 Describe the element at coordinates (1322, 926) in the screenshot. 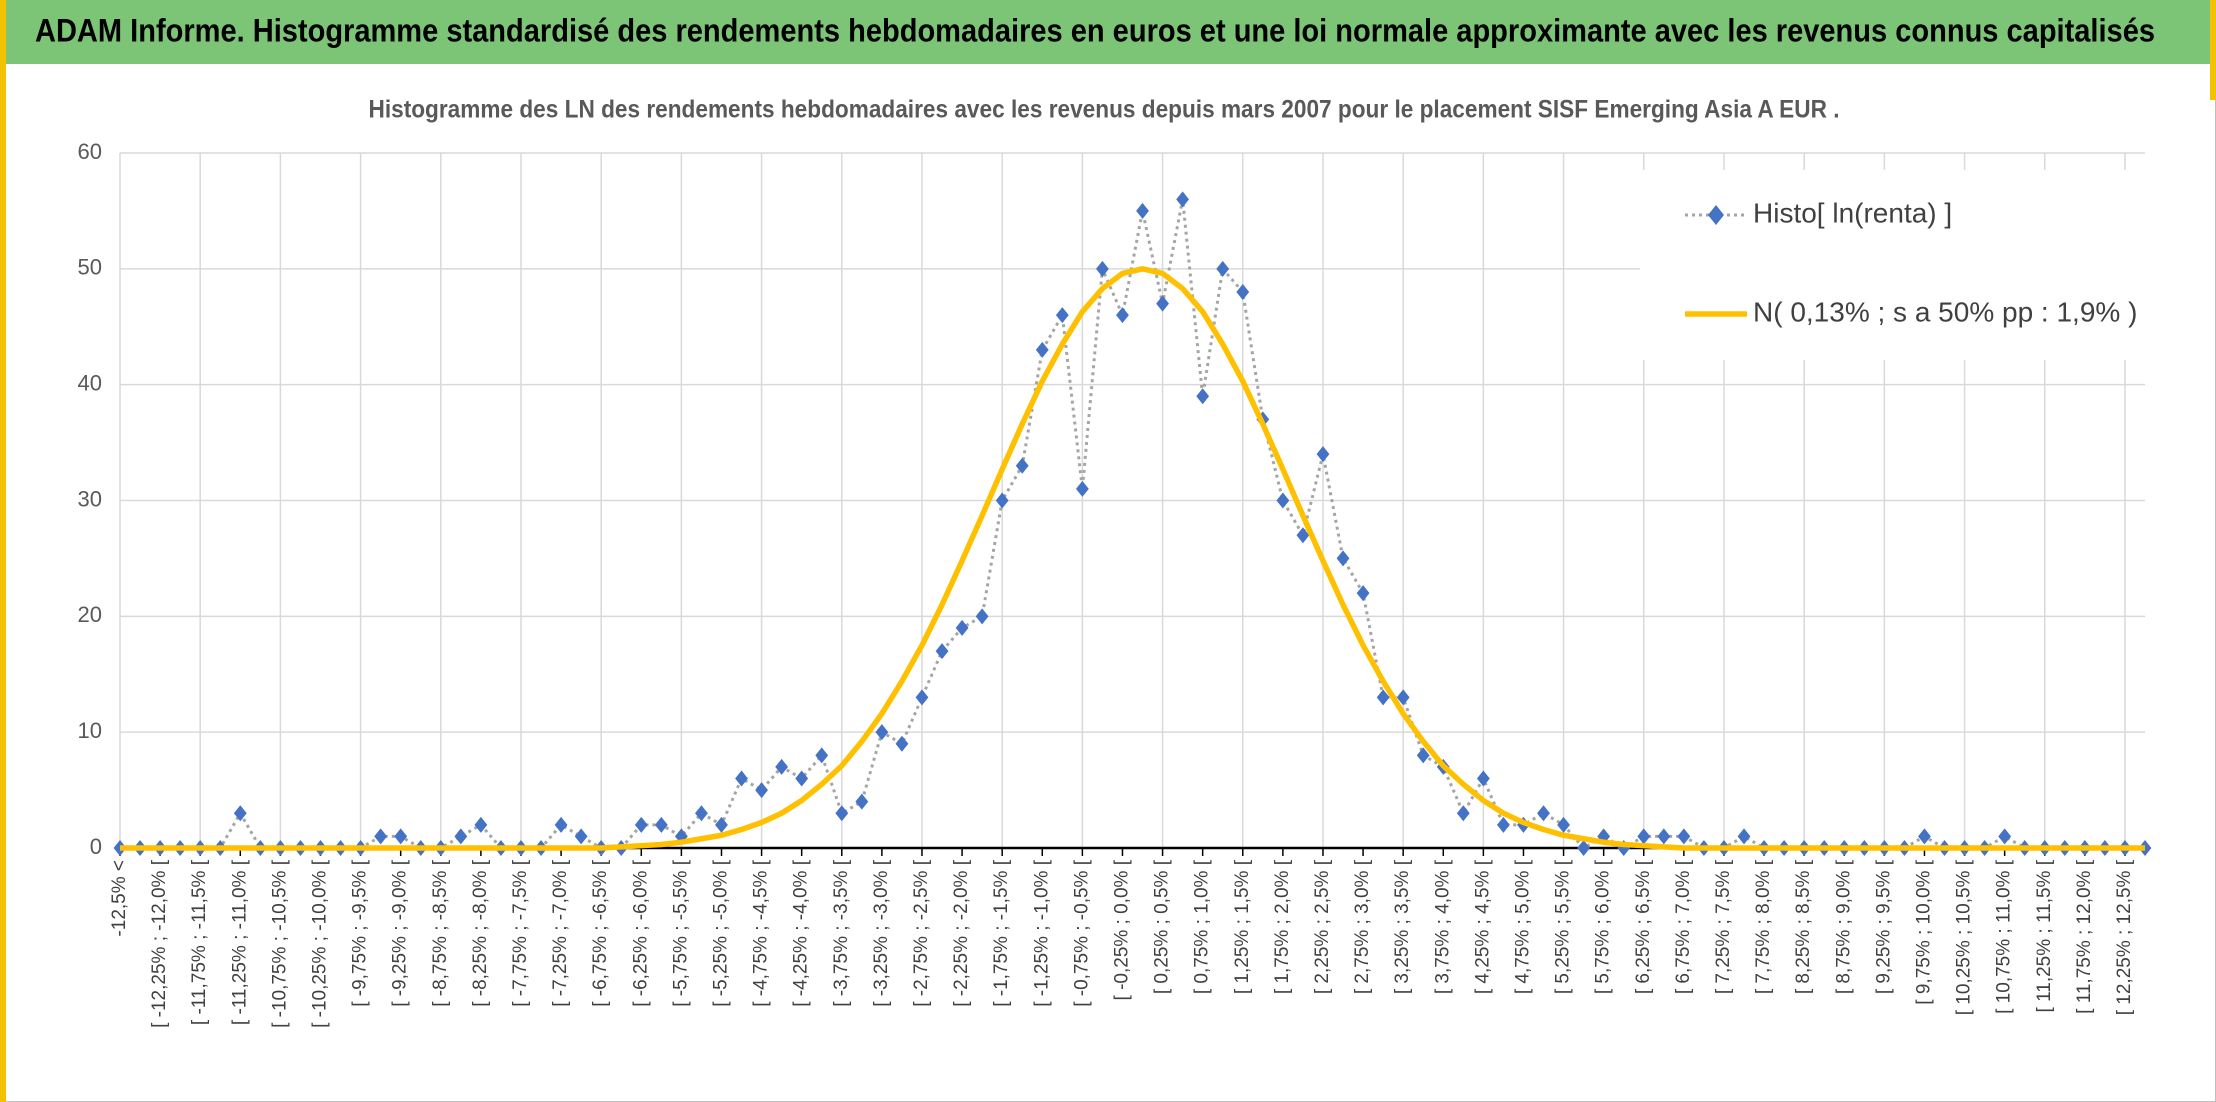

I see `x-tick-label: [ 2,25% ; 2,5% [` at that location.